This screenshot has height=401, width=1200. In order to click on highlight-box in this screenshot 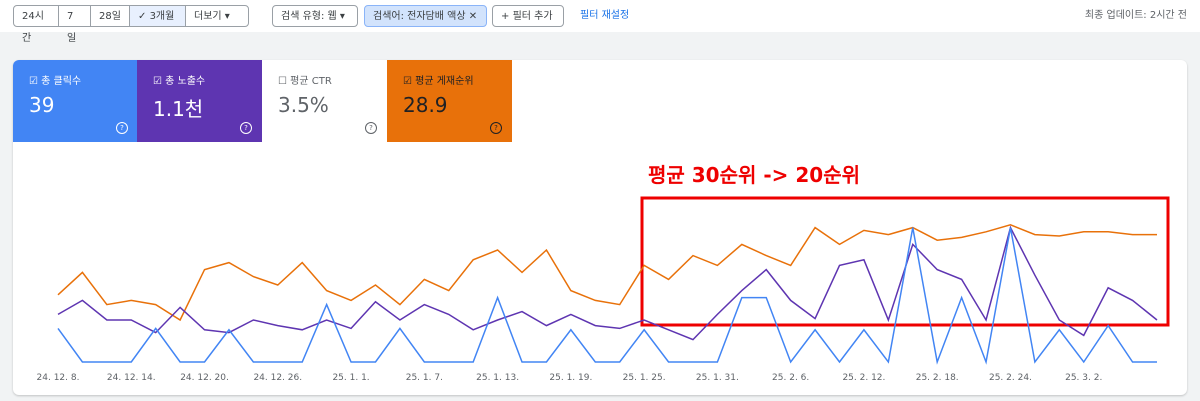, I will do `click(905, 261)`.